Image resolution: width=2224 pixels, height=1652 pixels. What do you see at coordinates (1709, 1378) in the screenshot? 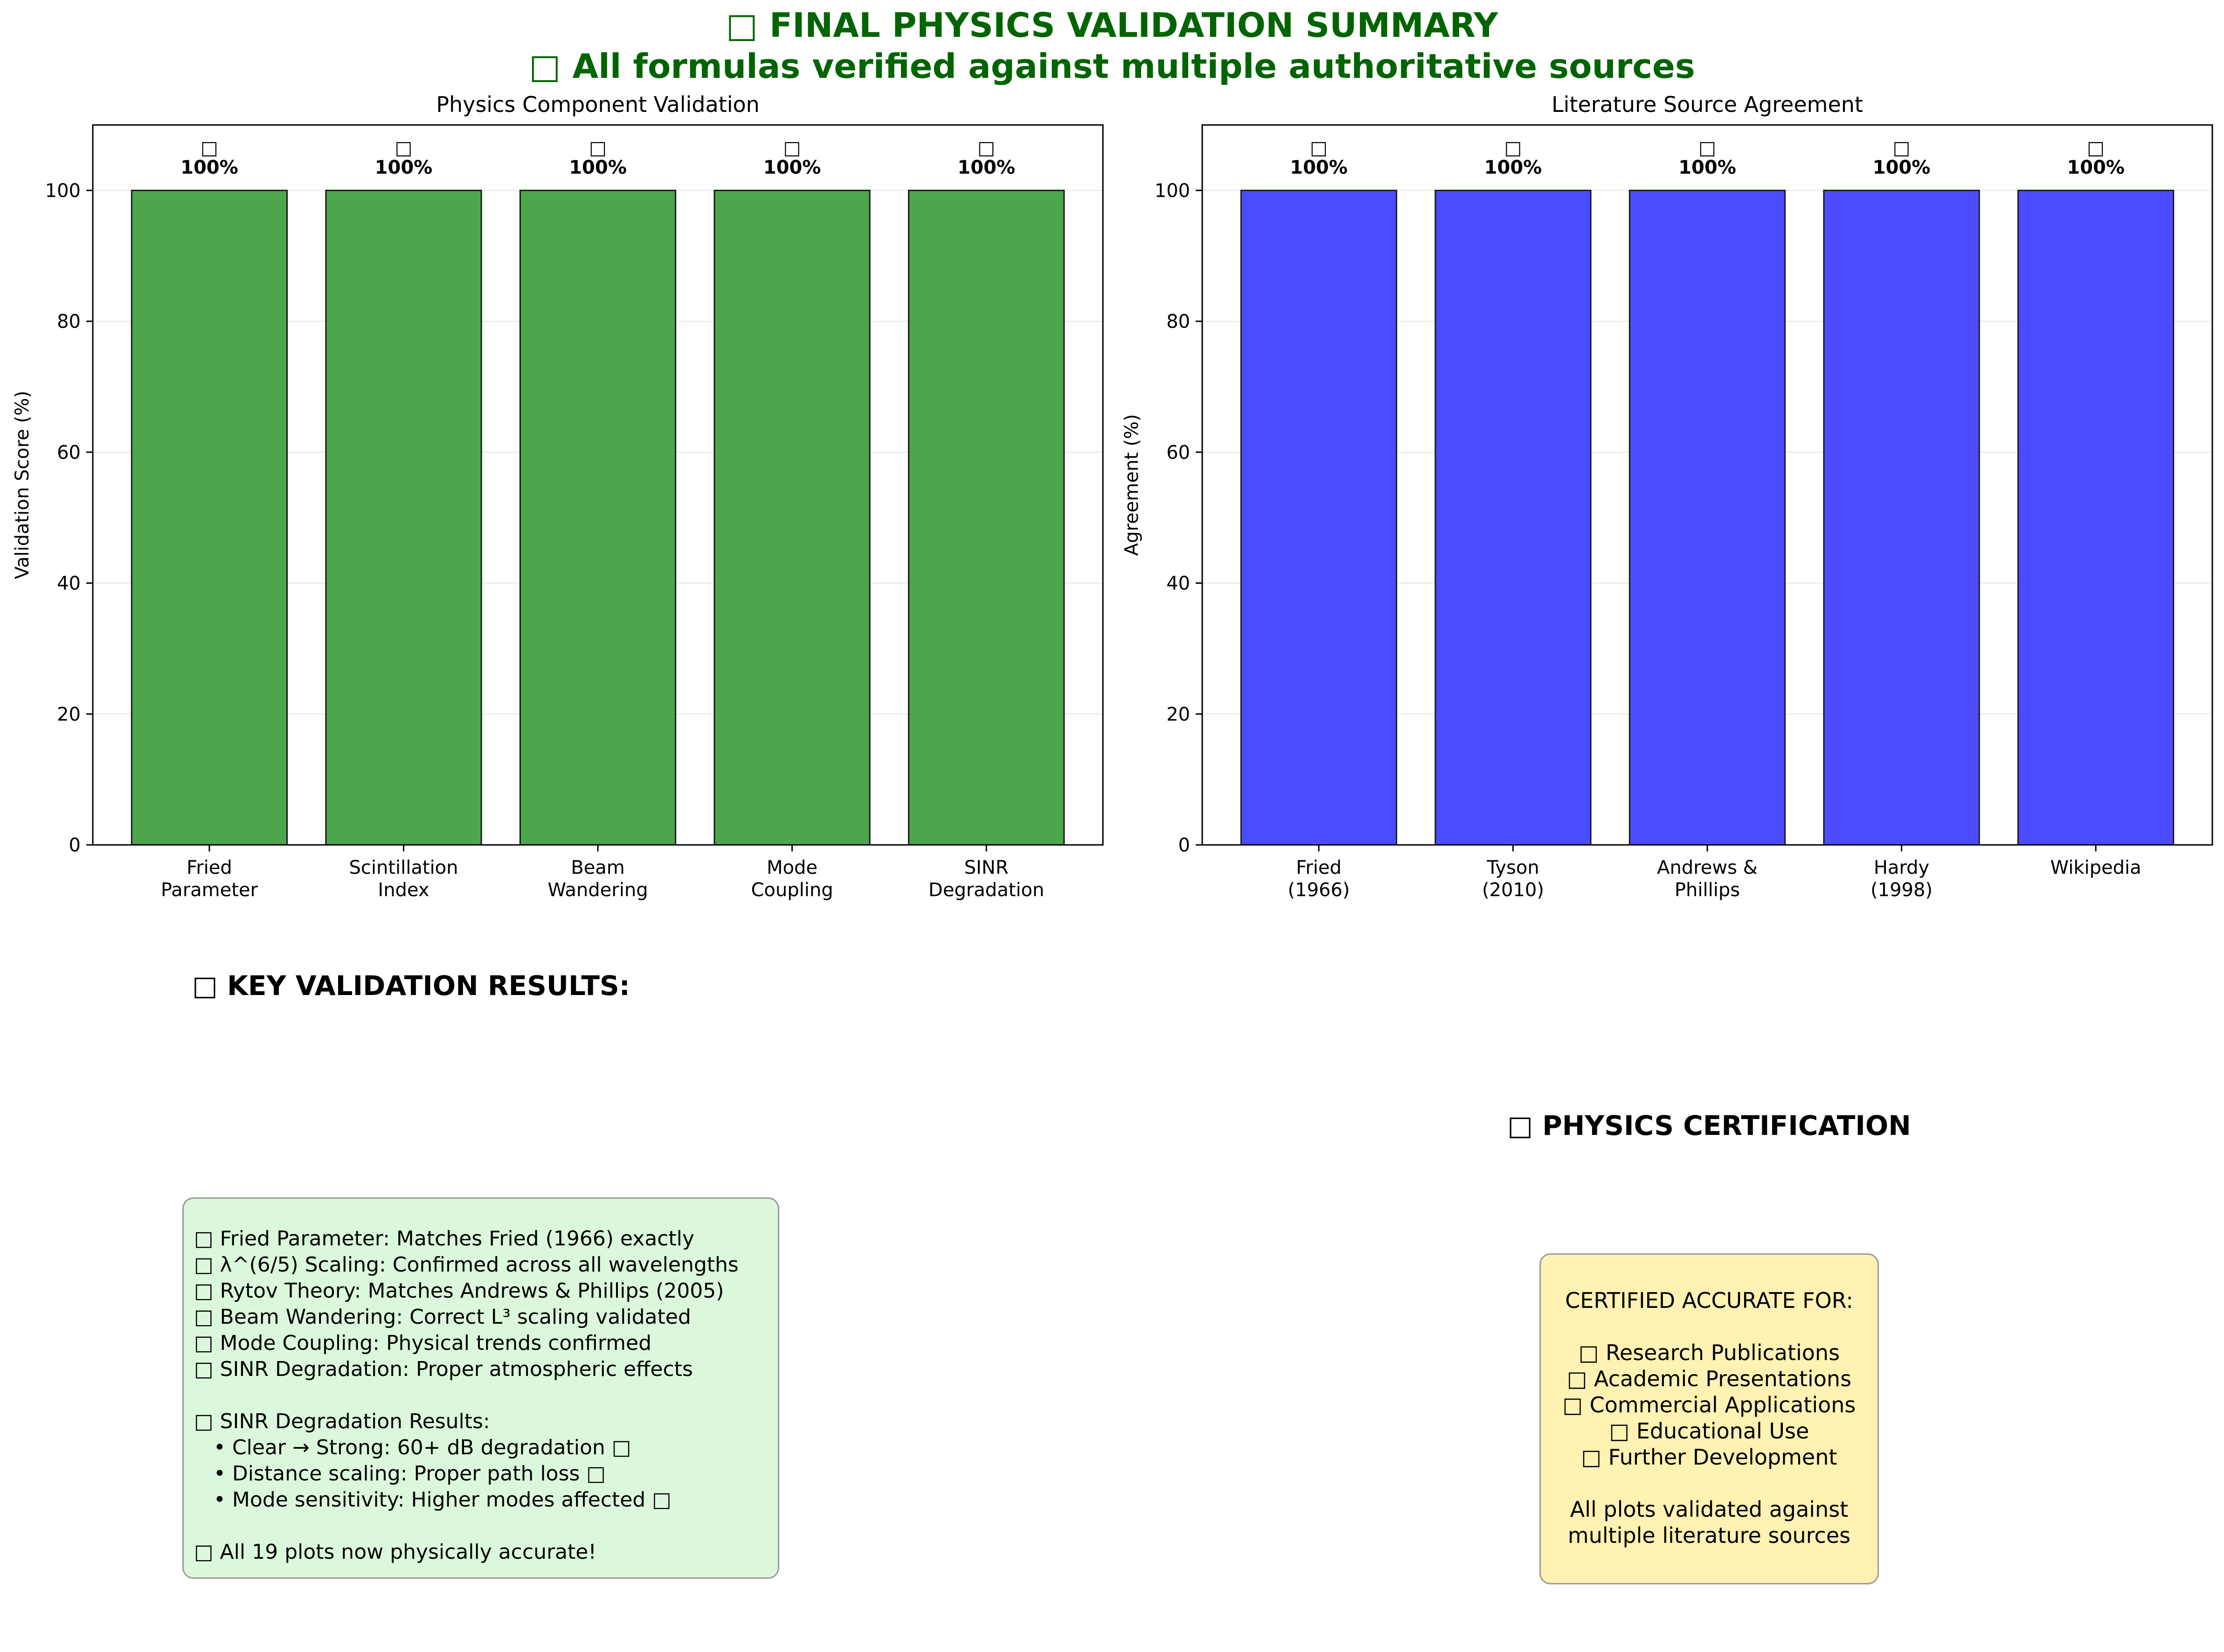
I see `certification-line: □ Academic Presentations` at bounding box center [1709, 1378].